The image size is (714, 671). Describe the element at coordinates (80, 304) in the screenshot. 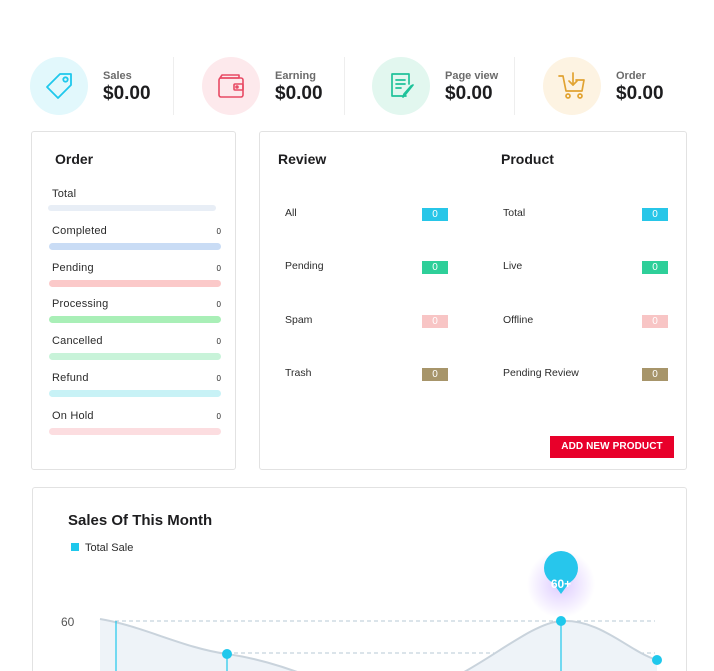

I see `order-status-label: Processing` at that location.